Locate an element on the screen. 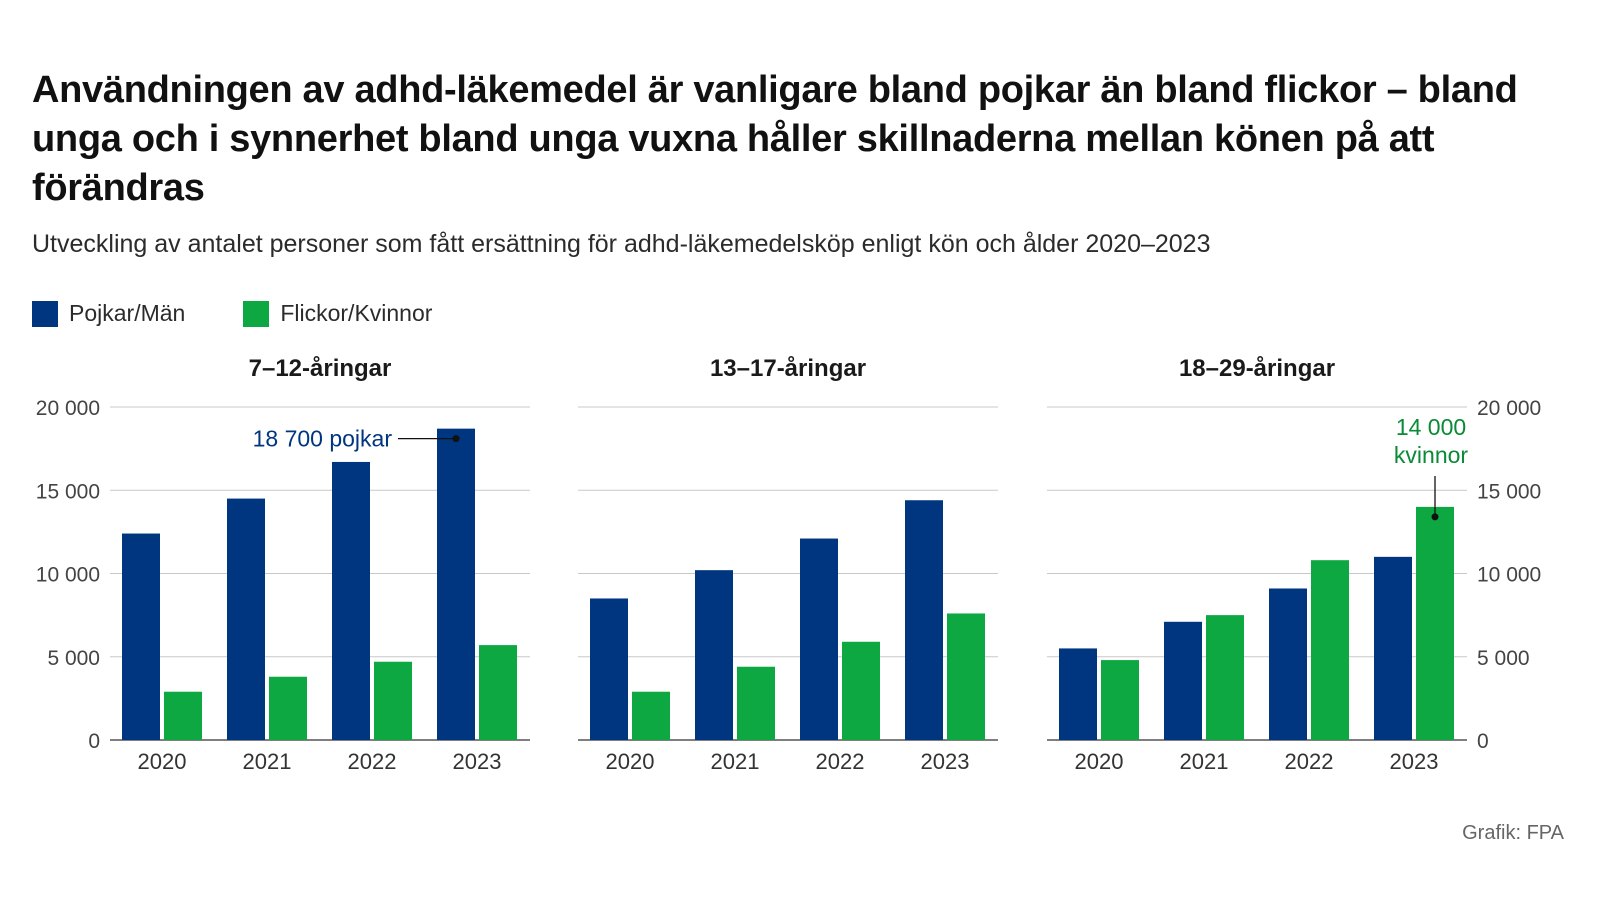 The width and height of the screenshot is (1600, 900). panel-title: 13–17-åringar is located at coordinates (788, 368).